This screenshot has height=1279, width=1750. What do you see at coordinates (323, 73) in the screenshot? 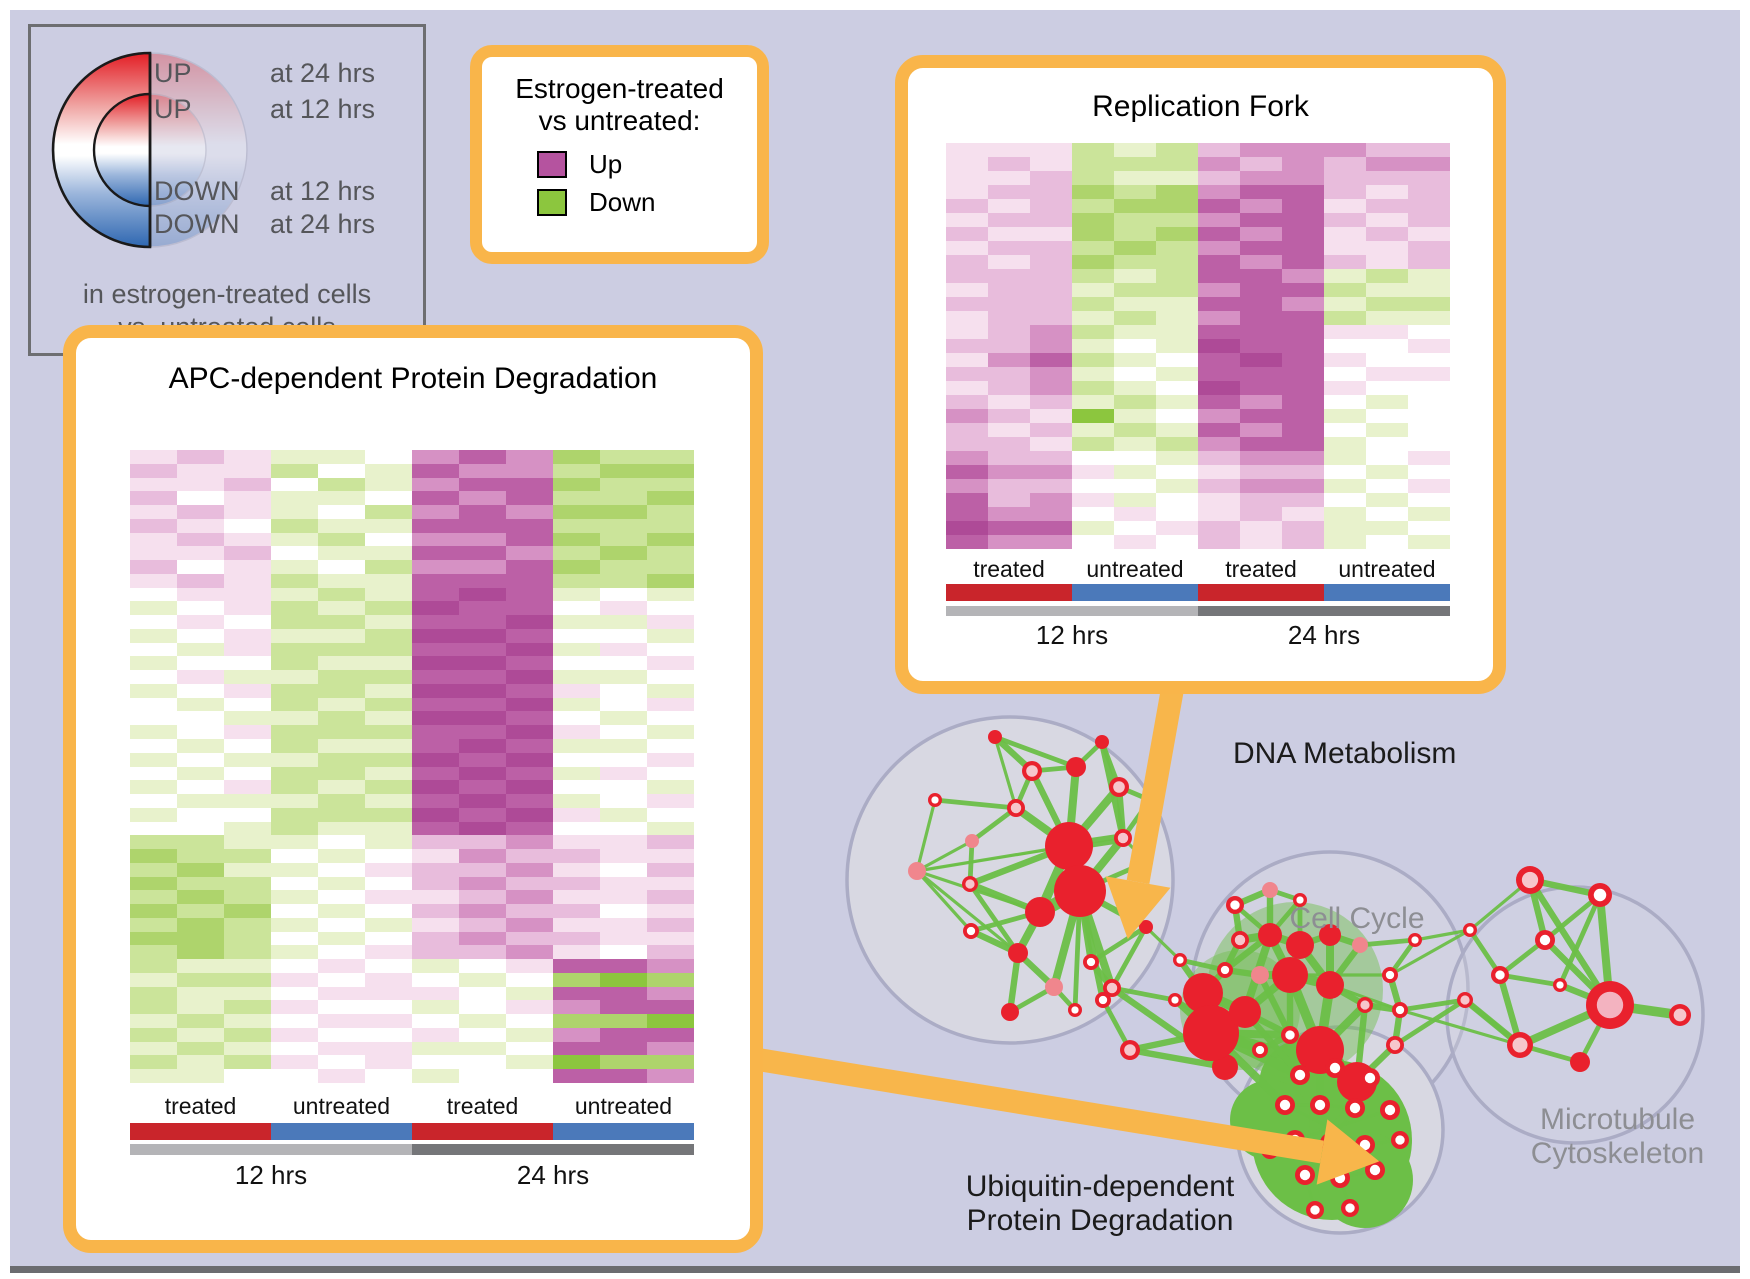
I see `legend-up-24-time: at 24 hrs` at bounding box center [323, 73].